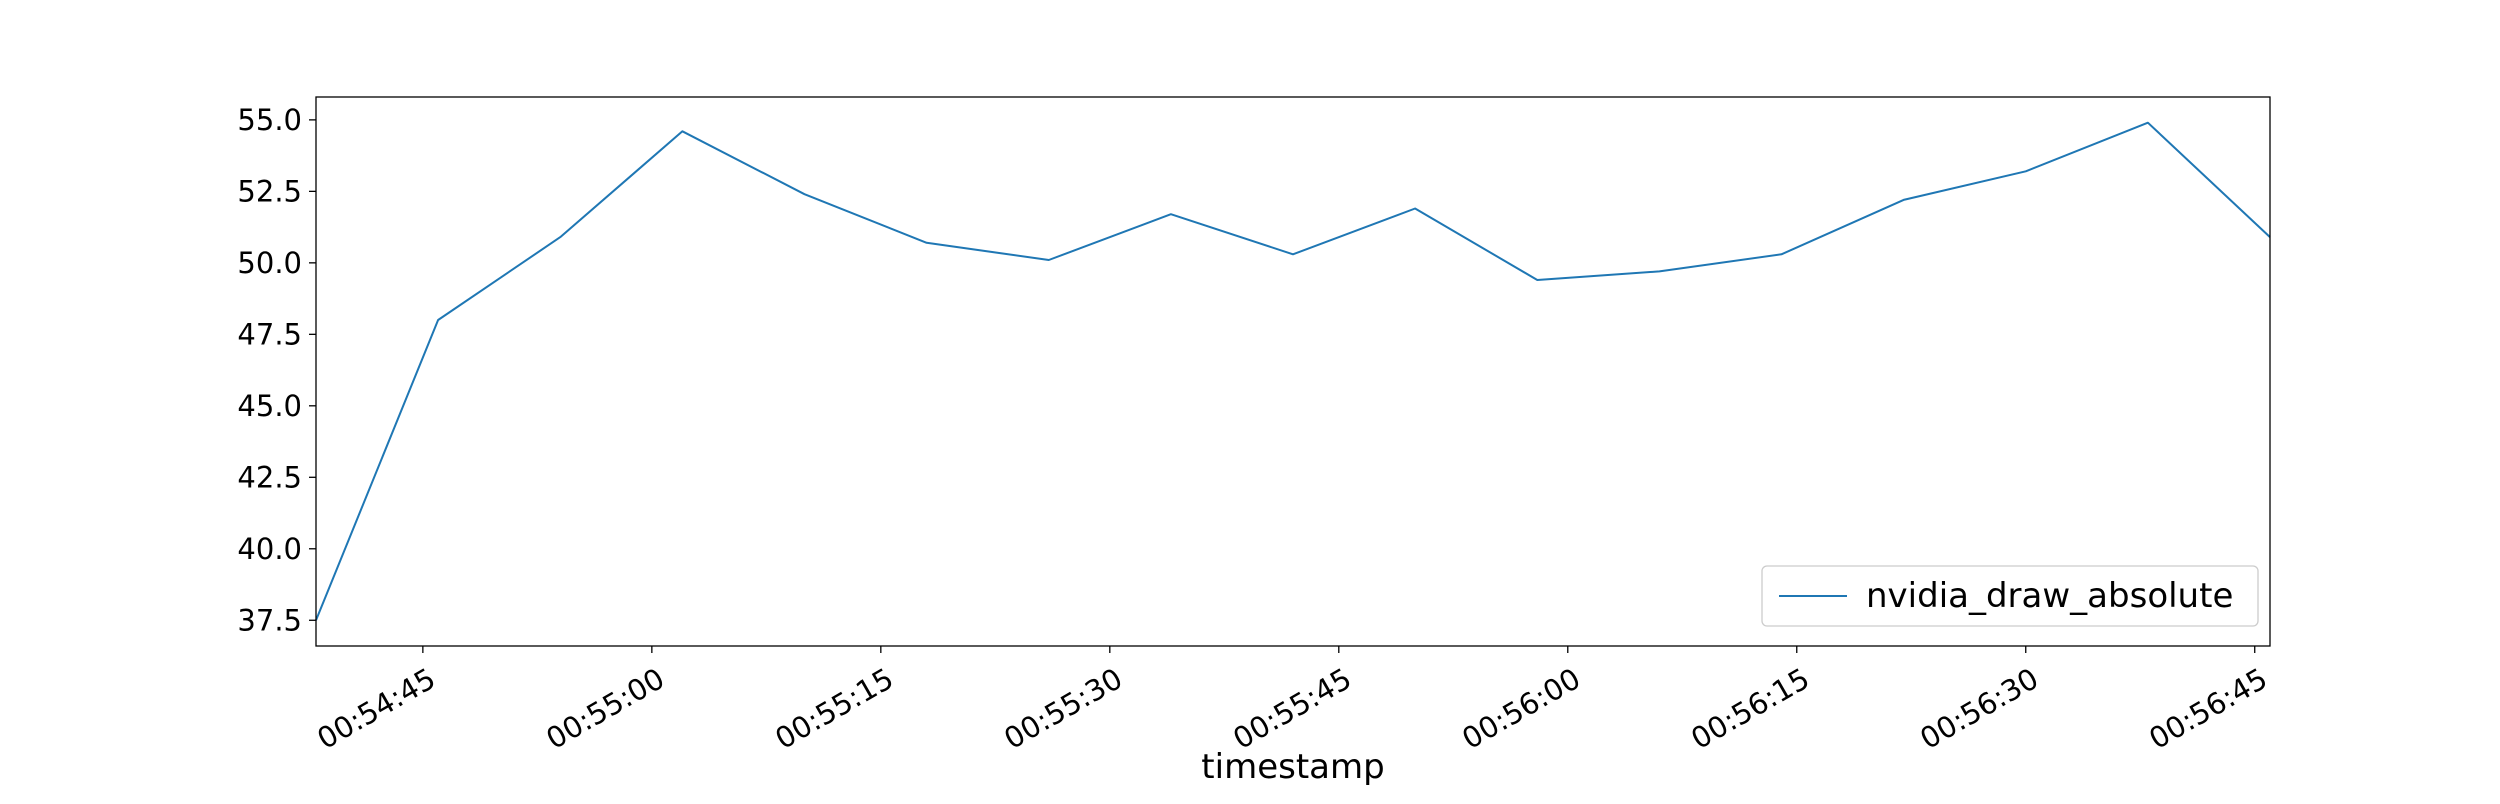  I want to click on x-tick-label: 00:54:45, so click(376, 708).